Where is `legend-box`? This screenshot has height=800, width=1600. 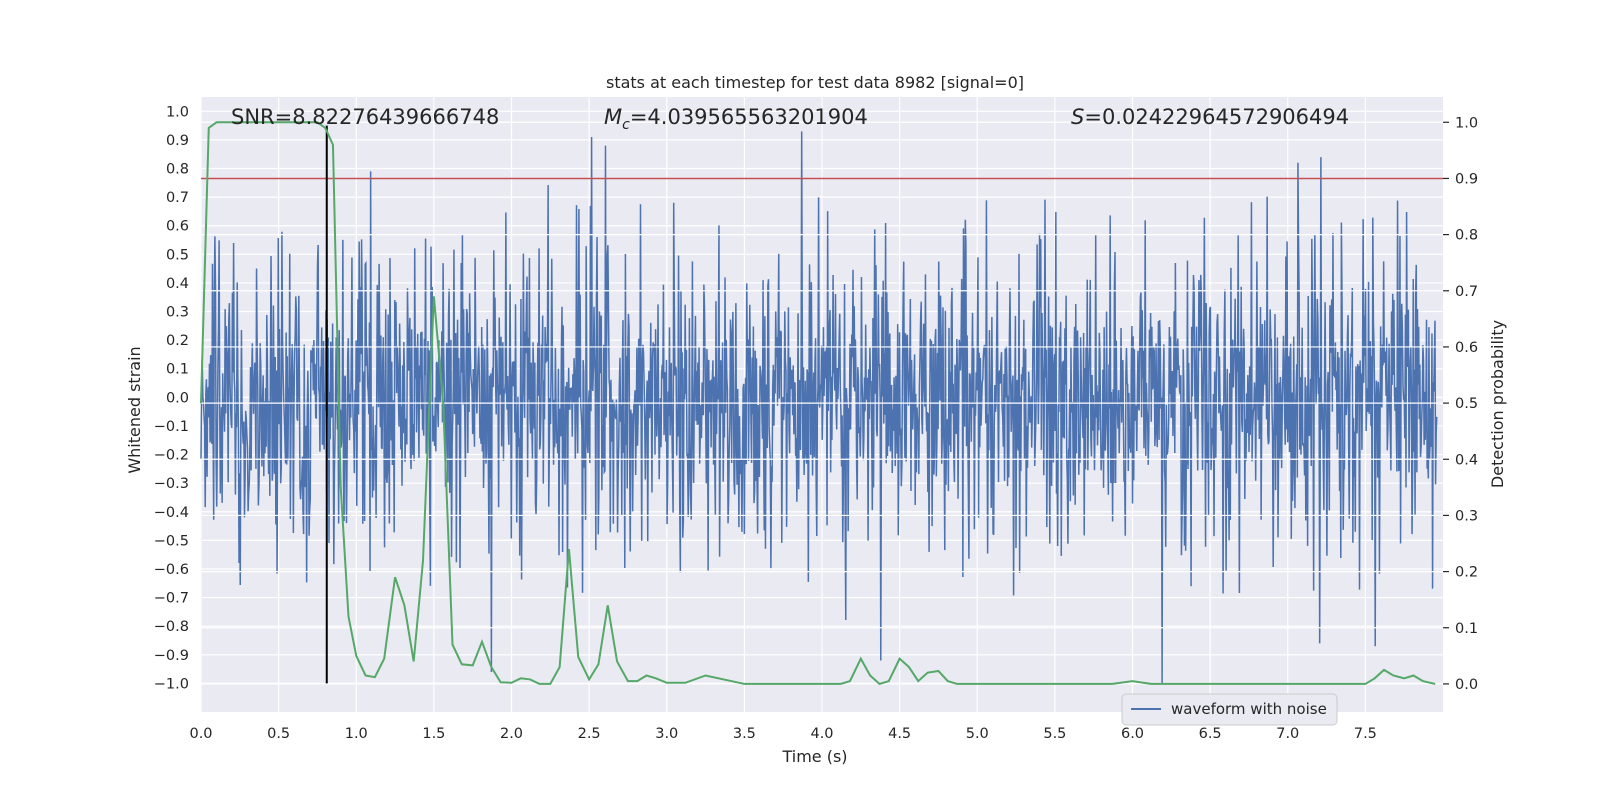
legend-box is located at coordinates (1229, 709).